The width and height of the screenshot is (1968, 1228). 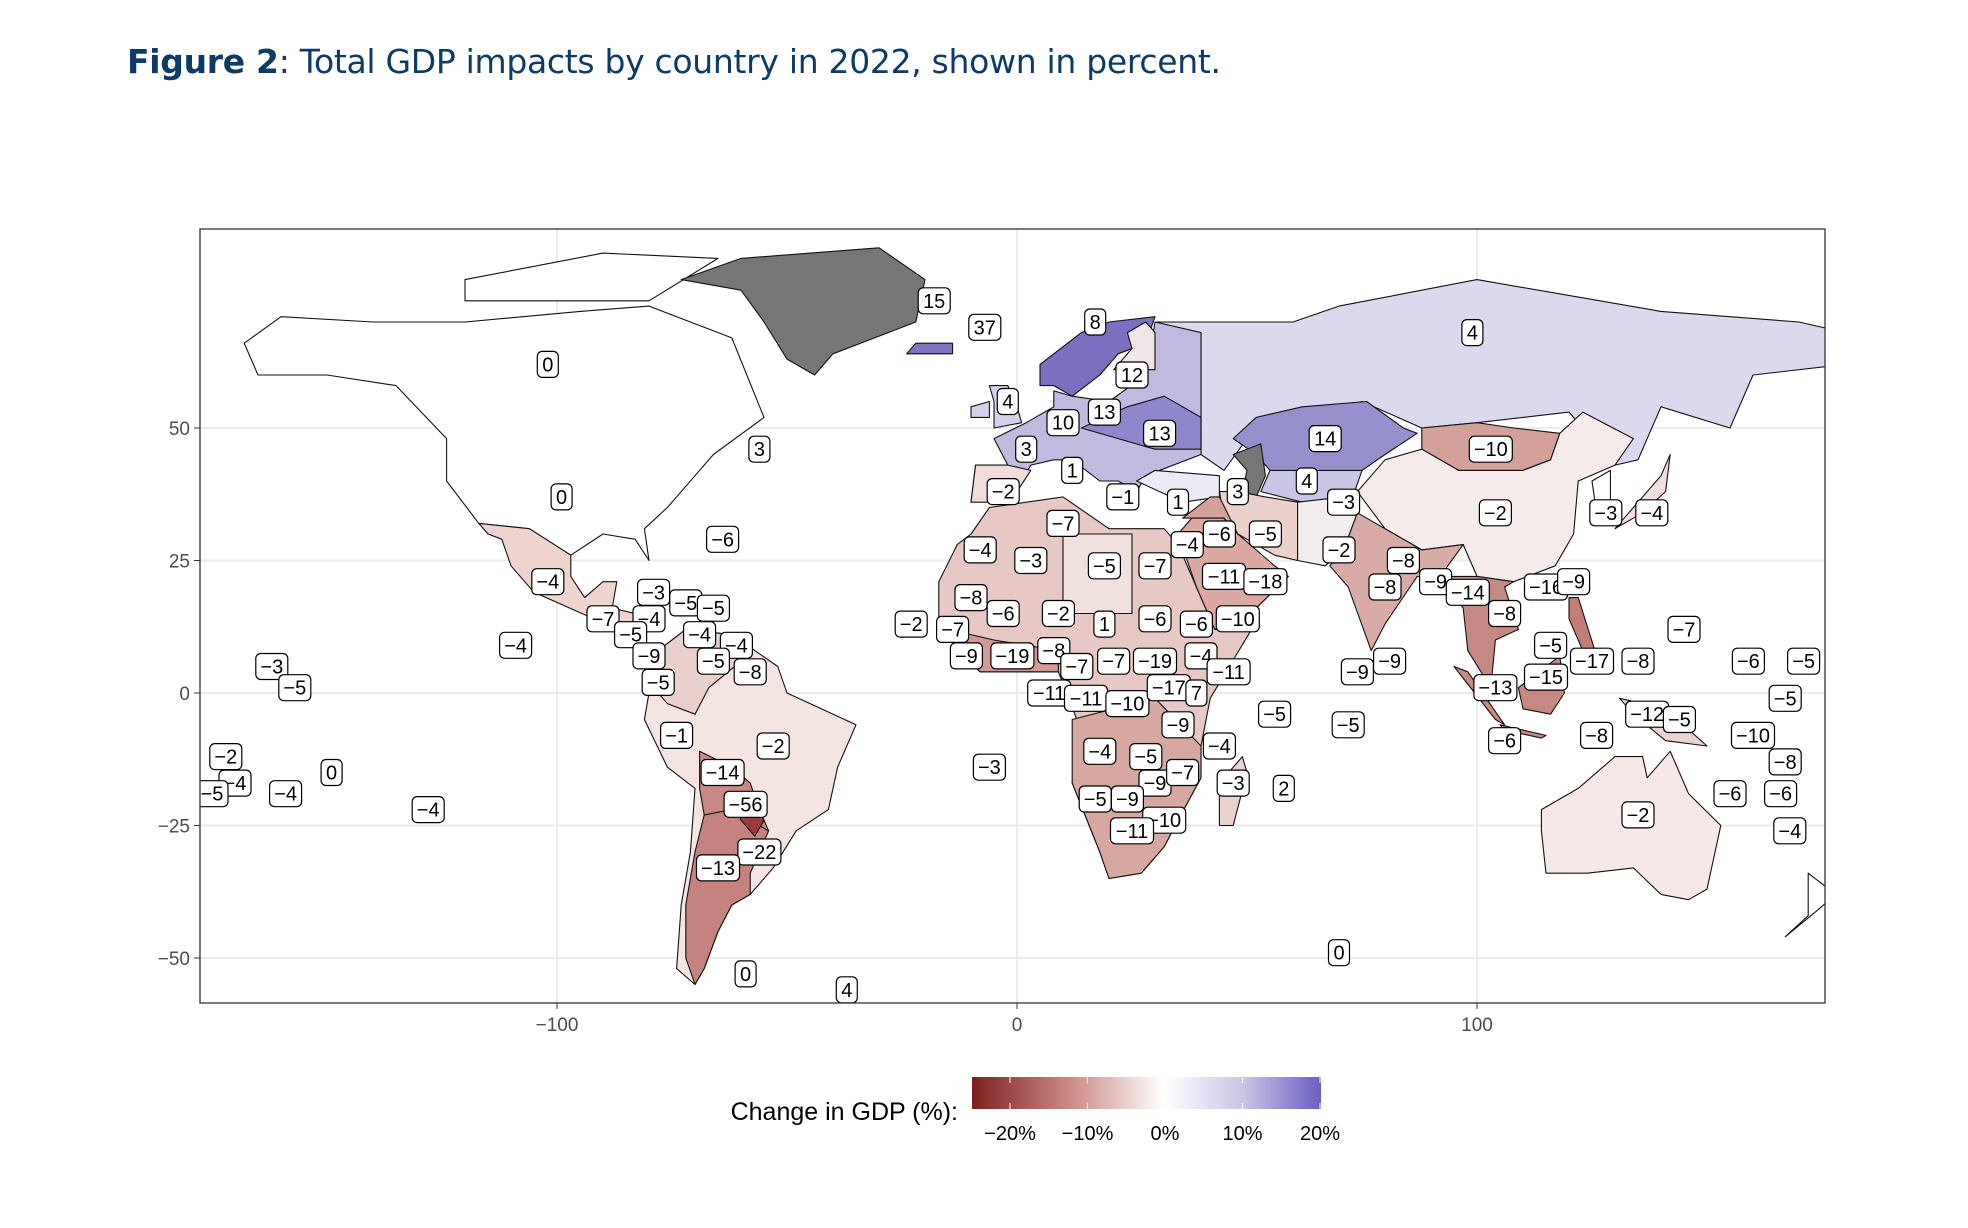 I want to click on value-label-text: −16, so click(x=1546, y=588).